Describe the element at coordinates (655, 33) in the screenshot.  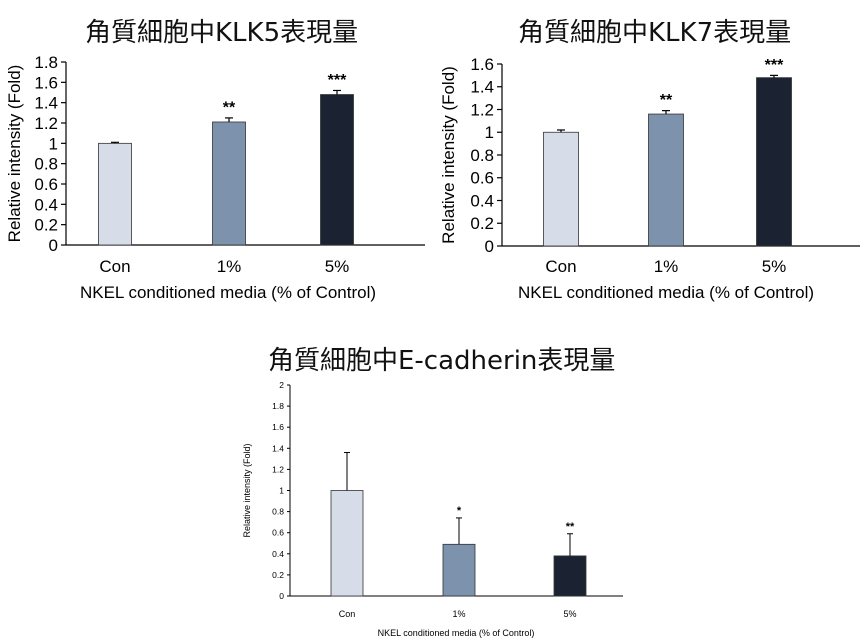
I see `chart-title-klk7: 角質細胞中KLK7表現量` at that location.